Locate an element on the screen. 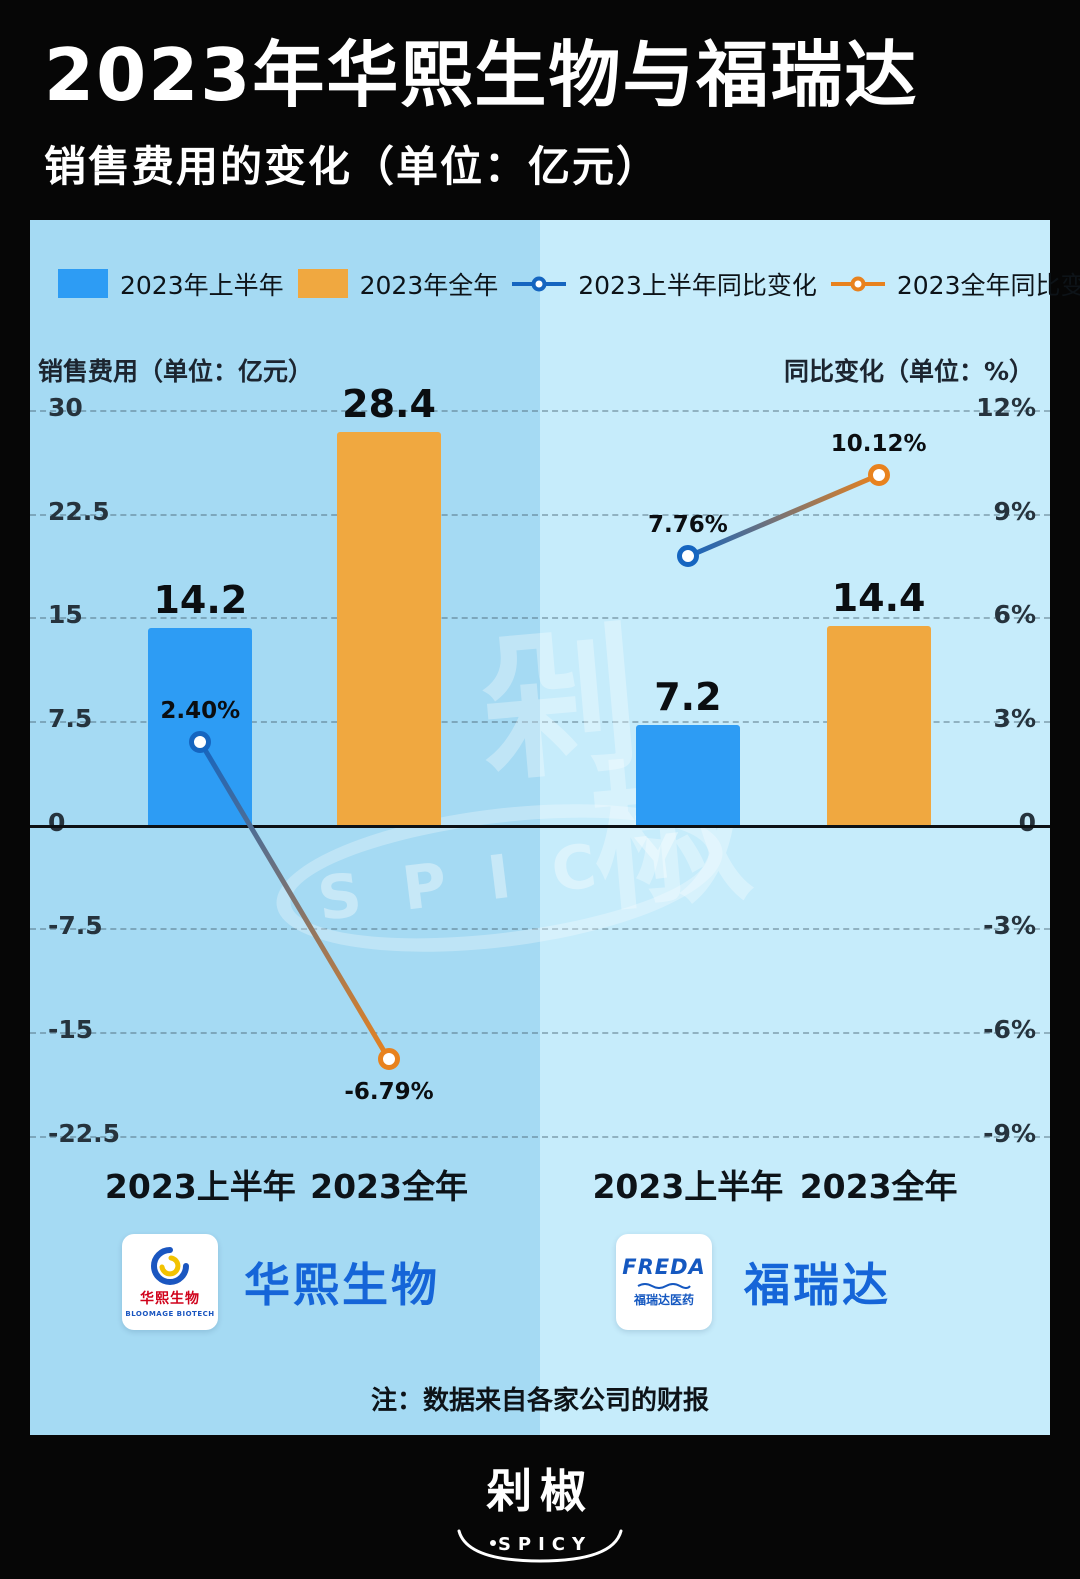  legend-label: 2023上半年同比变化 is located at coordinates (697, 285).